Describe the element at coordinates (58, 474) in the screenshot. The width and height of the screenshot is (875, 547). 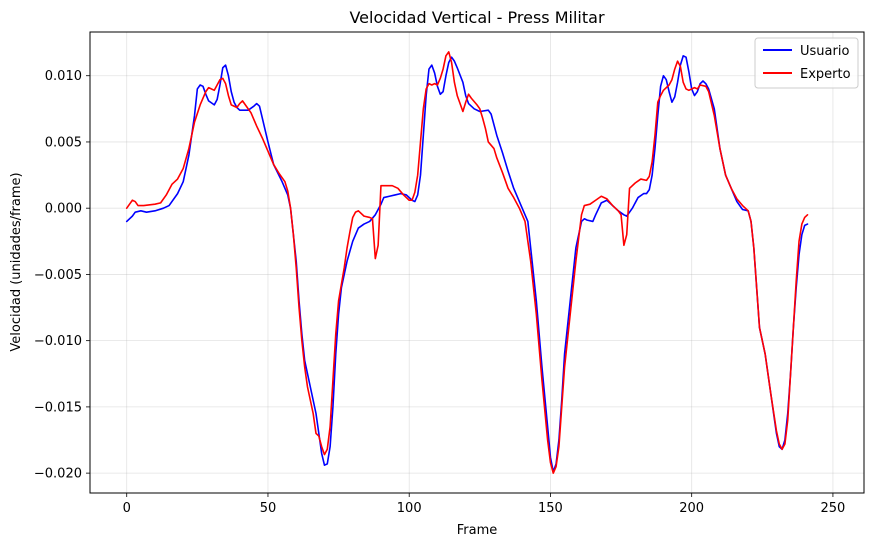
I see `y-tick-label: −0.020` at that location.